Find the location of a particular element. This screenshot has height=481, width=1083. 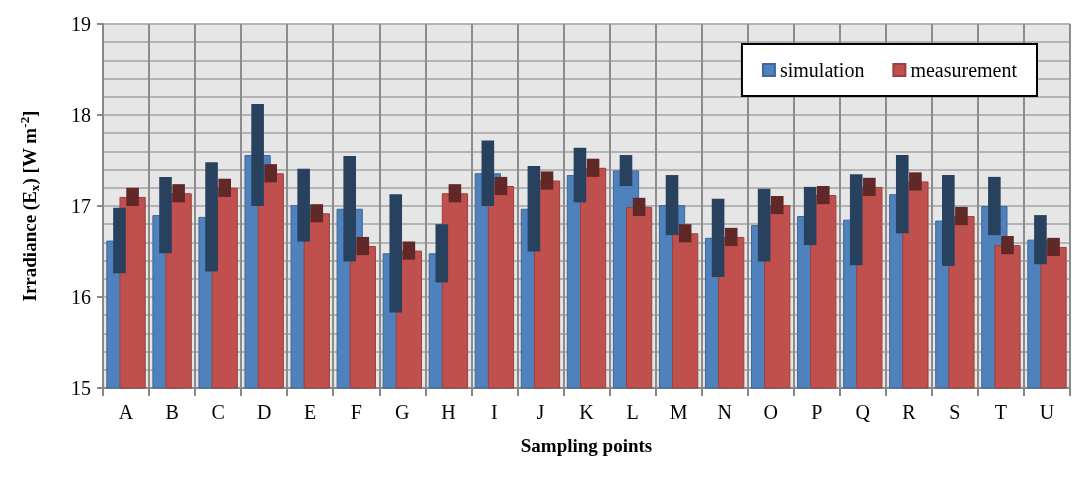

x-tick-label: I is located at coordinates (494, 412).